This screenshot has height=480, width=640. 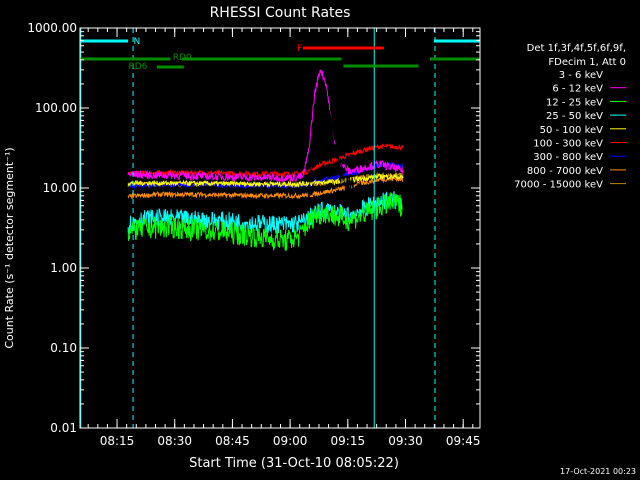 I want to click on series-line-100-300-keV, so click(x=265, y=160).